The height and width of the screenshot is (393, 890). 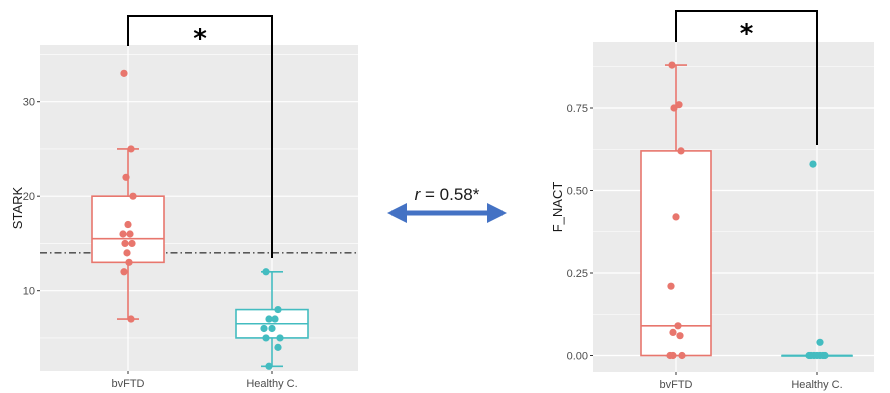 What do you see at coordinates (29, 197) in the screenshot?
I see `y-tick-label: 20` at bounding box center [29, 197].